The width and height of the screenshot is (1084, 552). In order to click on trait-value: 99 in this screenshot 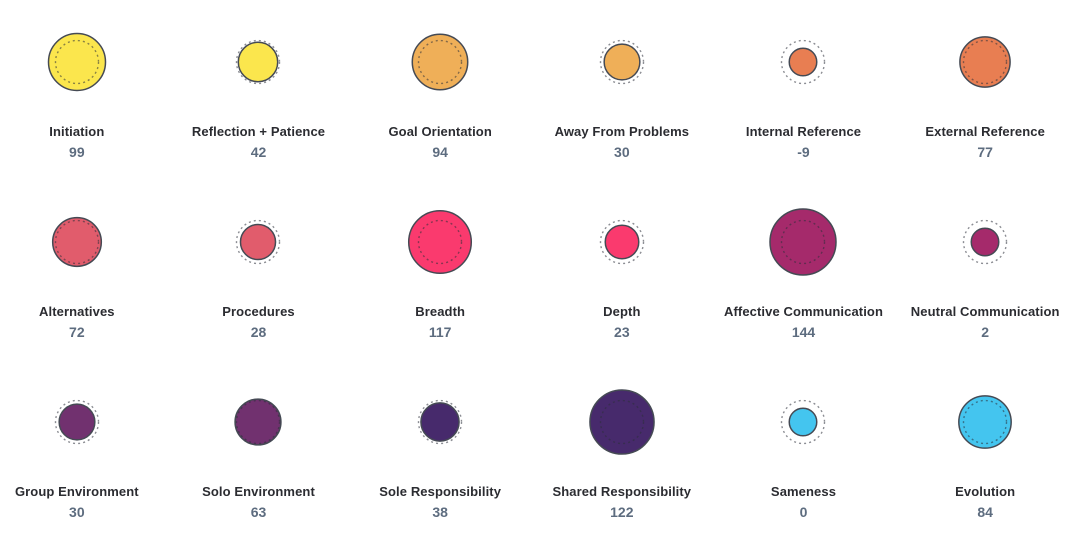, I will do `click(77, 152)`.